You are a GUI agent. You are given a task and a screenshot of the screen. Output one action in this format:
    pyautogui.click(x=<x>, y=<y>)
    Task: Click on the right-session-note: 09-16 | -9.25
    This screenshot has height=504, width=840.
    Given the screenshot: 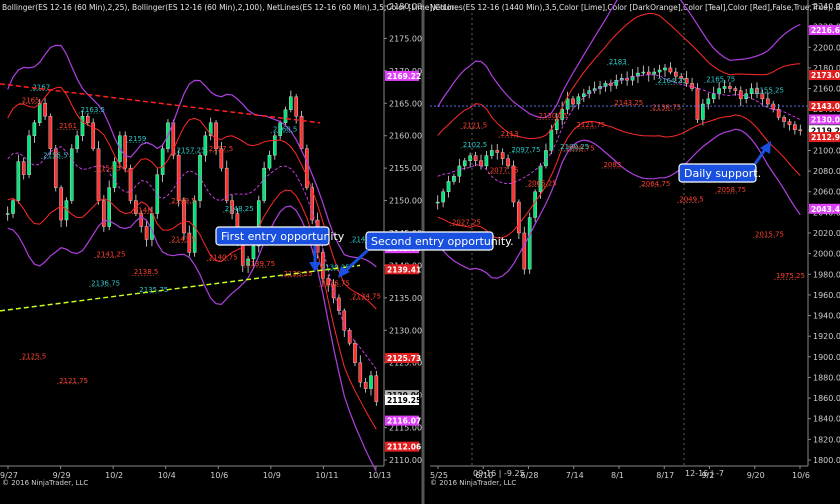 What is the action you would take?
    pyautogui.click(x=499, y=473)
    